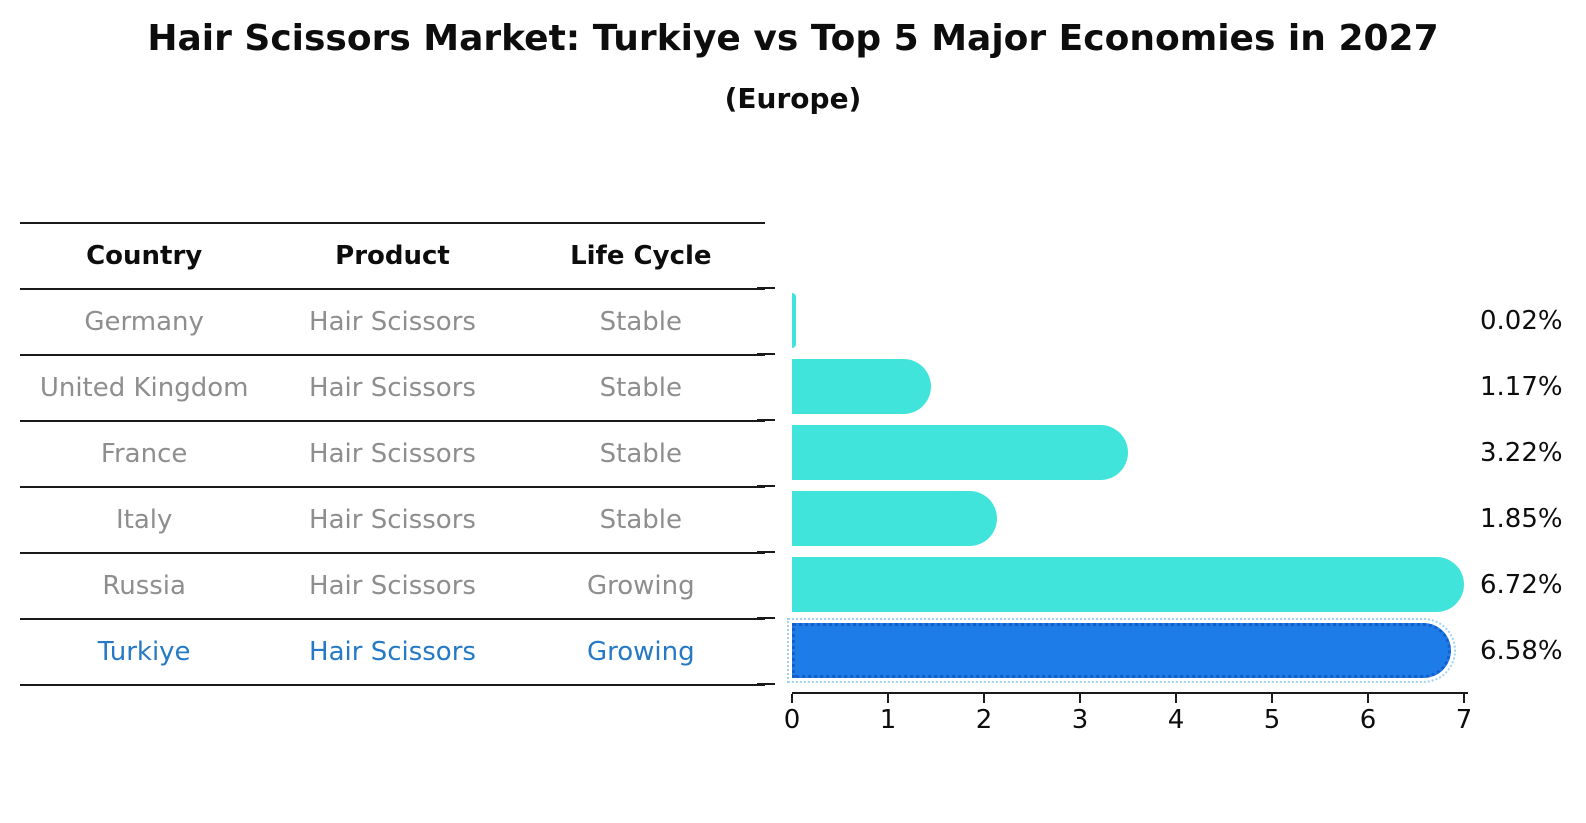  Describe the element at coordinates (894, 518) in the screenshot. I see `bar-italy` at that location.